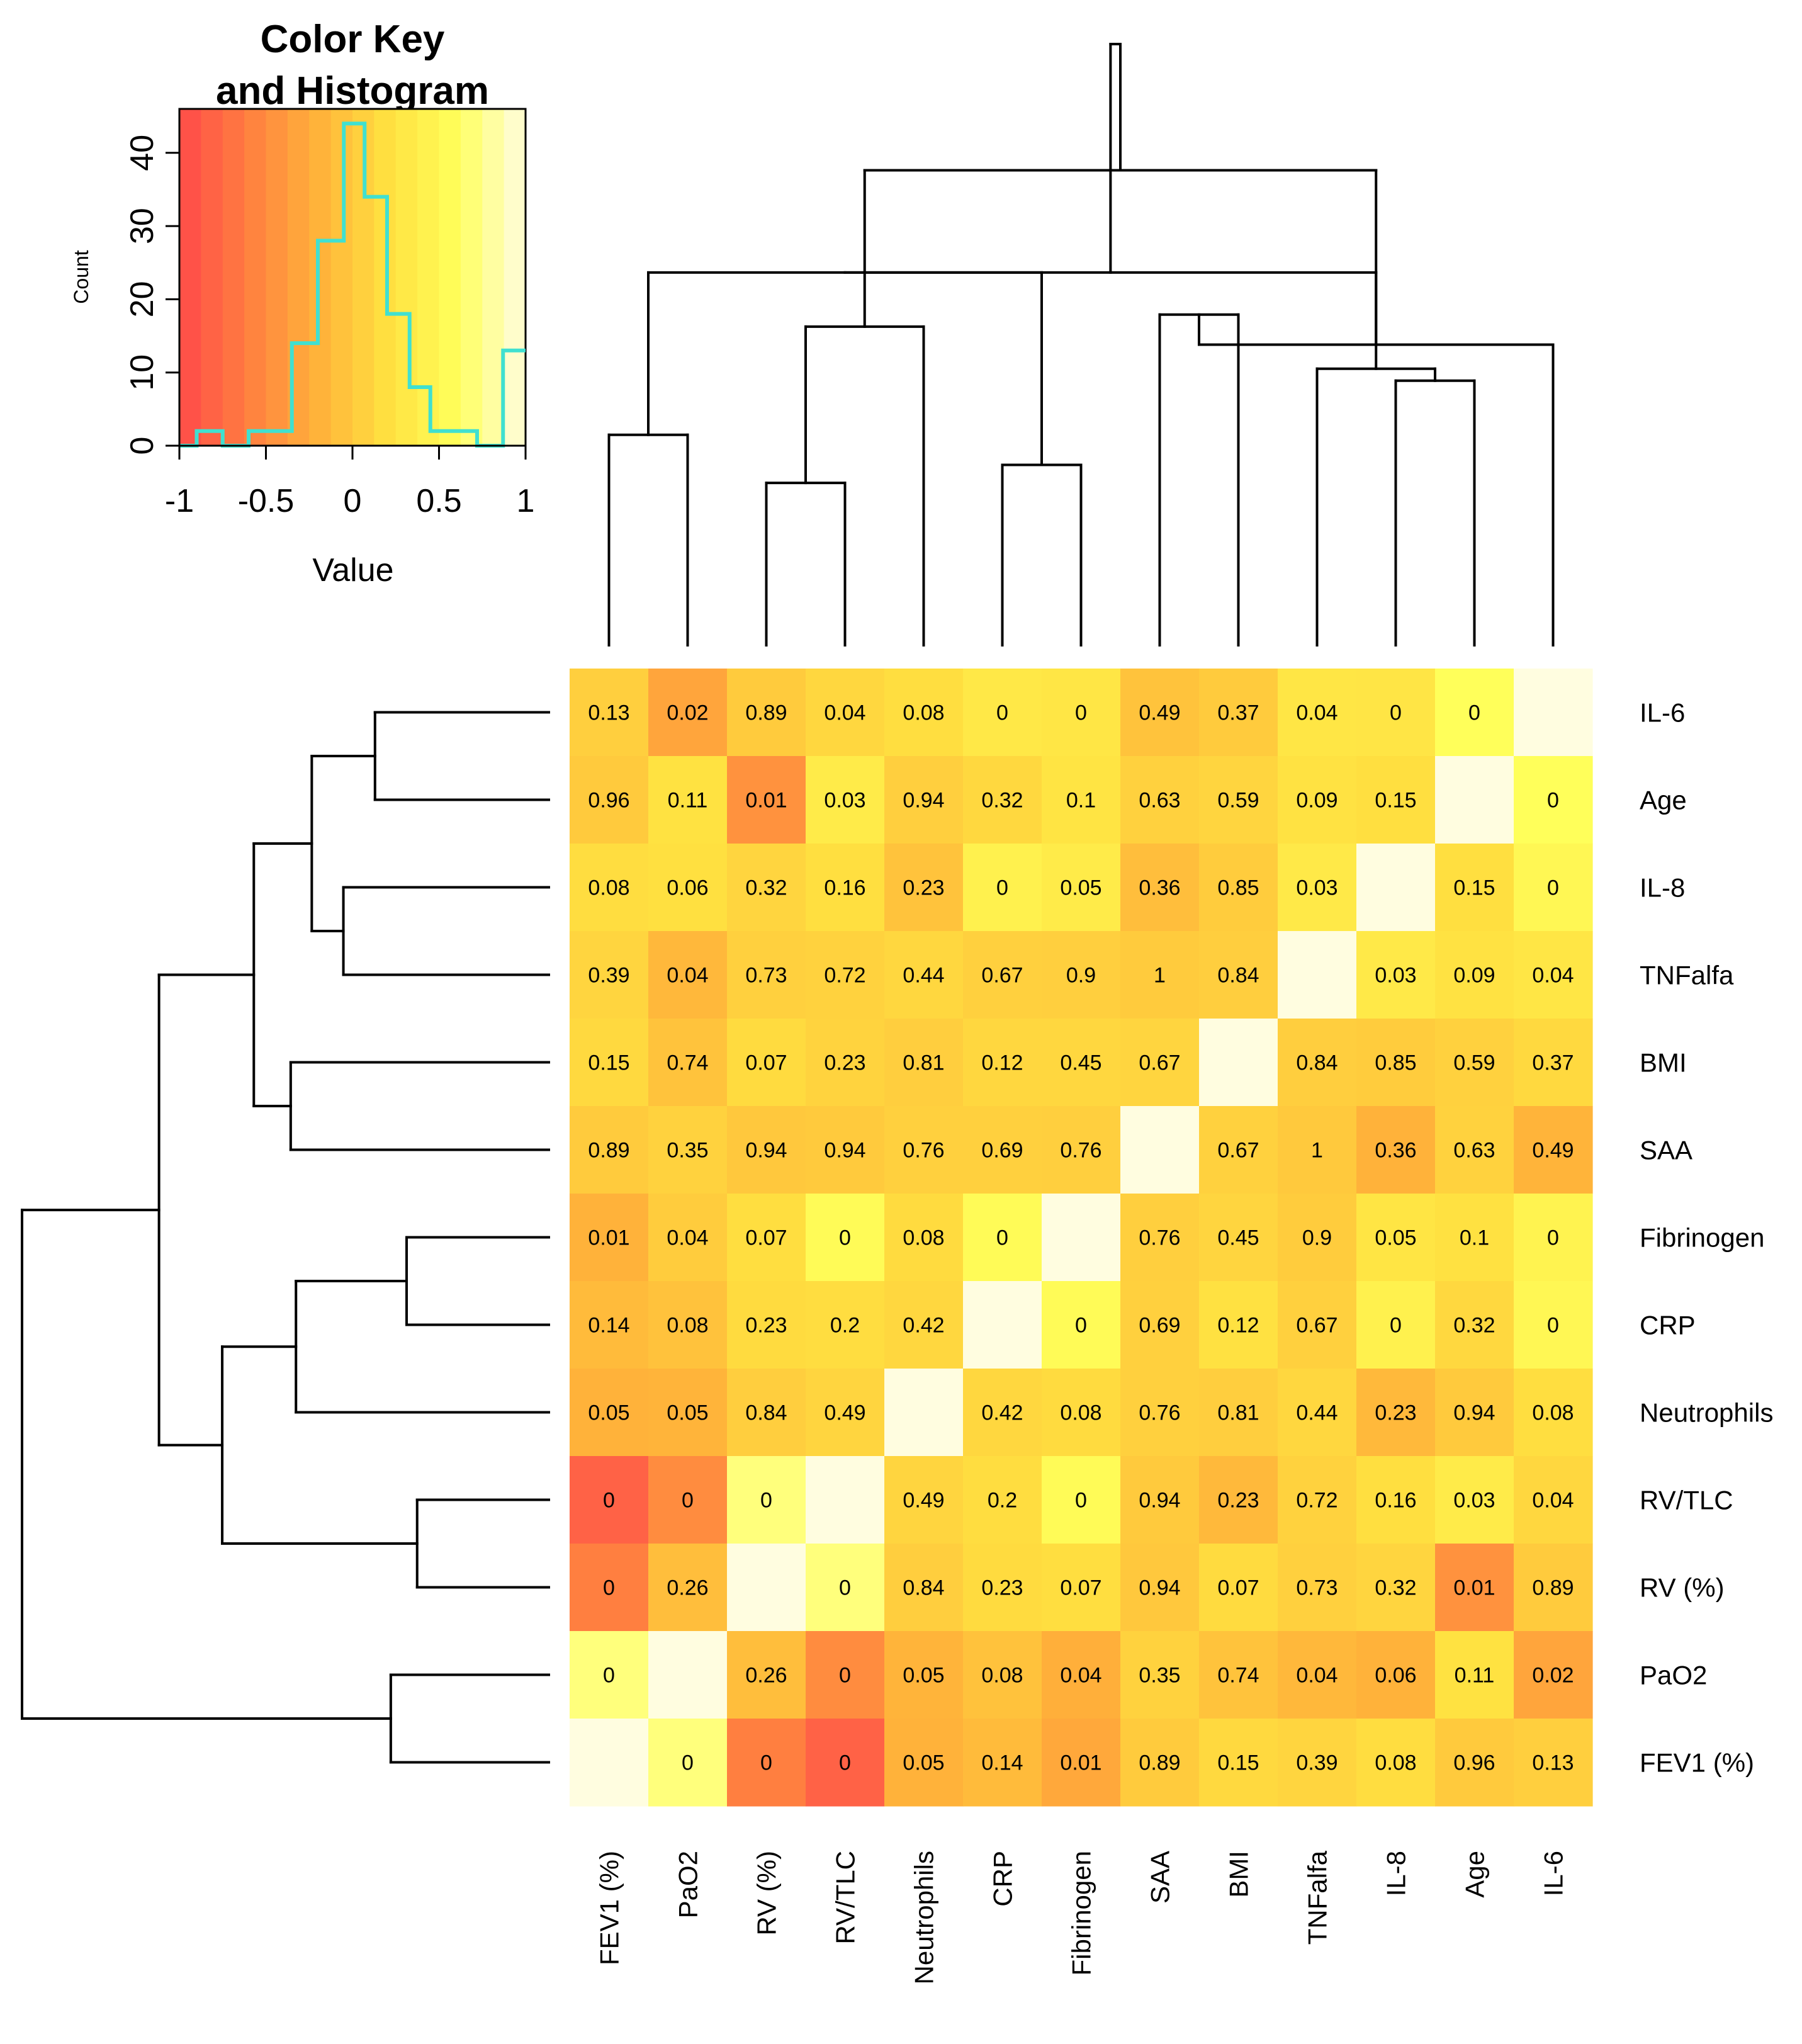 This screenshot has width=1802, height=2044. Describe the element at coordinates (142, 446) in the screenshot. I see `y-tick-label: 0` at that location.